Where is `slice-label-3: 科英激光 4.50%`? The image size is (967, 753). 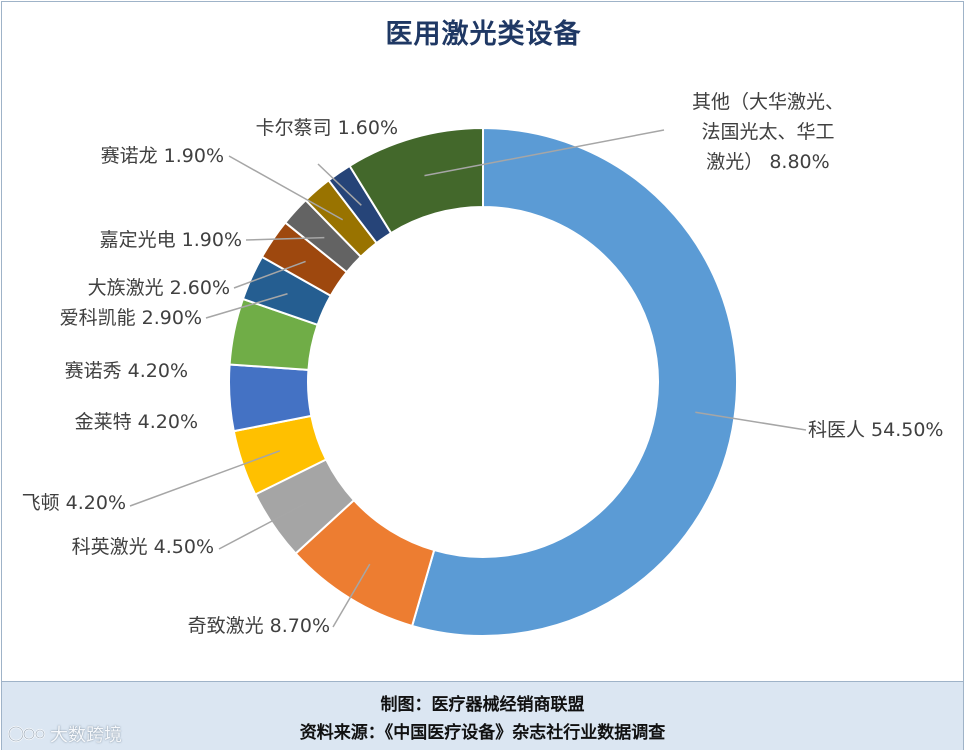 slice-label-3: 科英激光 4.50% is located at coordinates (143, 547).